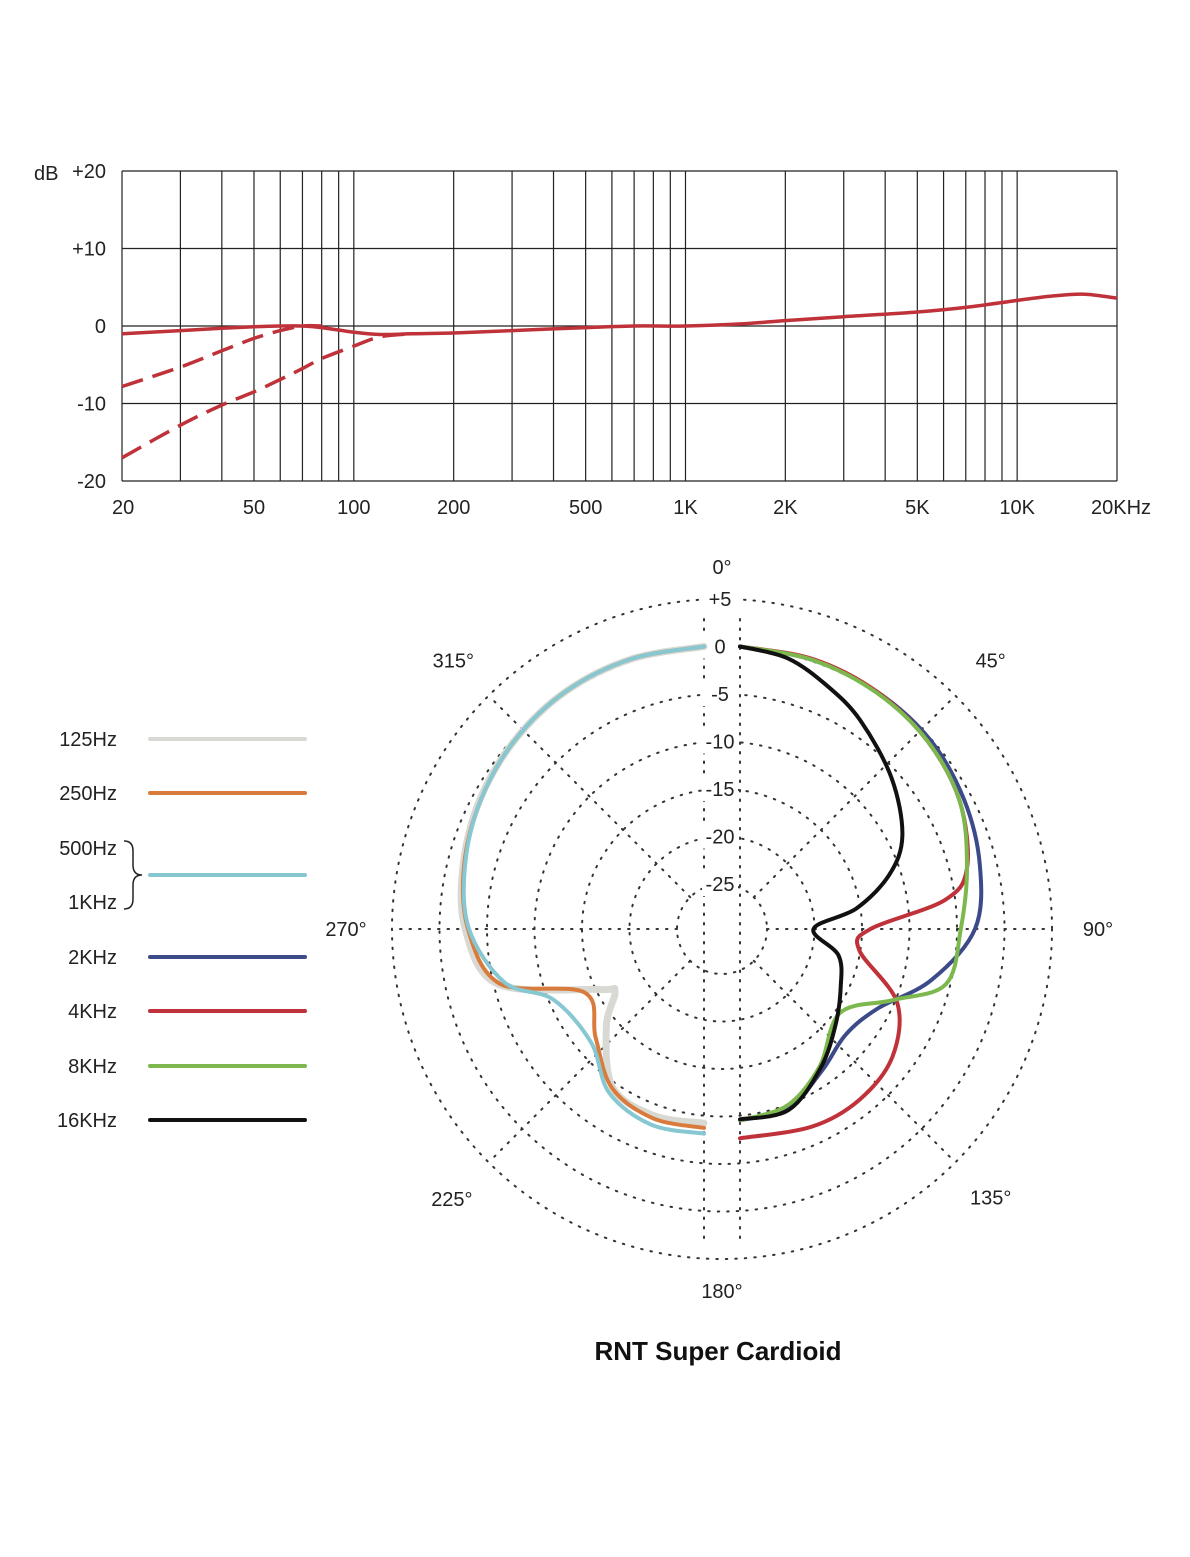 This screenshot has width=1190, height=1557. I want to click on radial-tick-label: -10, so click(720, 743).